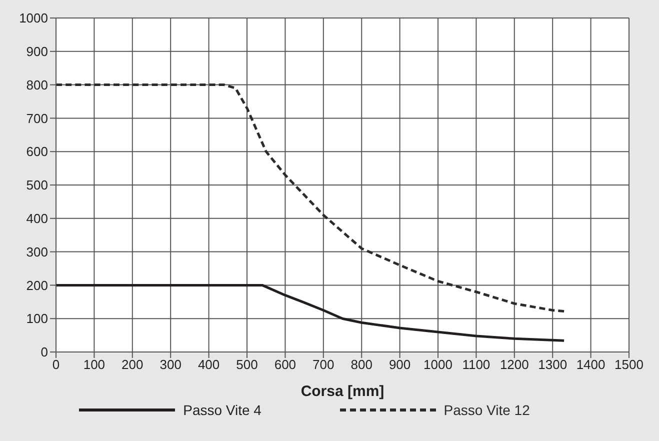 This screenshot has width=659, height=441. I want to click on y-tick-label: 1000, so click(33, 18).